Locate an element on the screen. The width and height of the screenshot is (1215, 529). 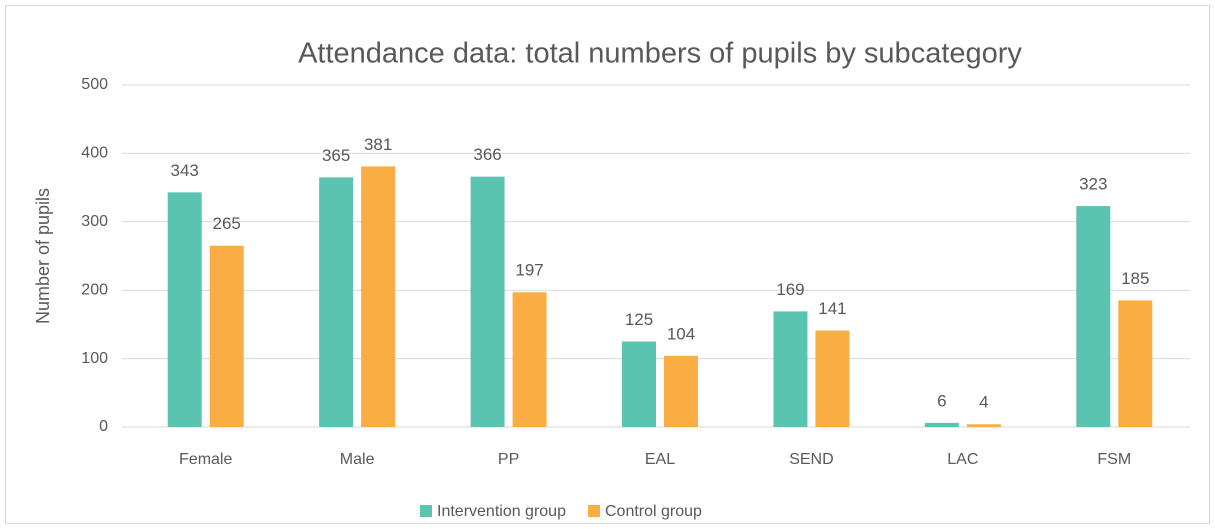
value-label: 365 is located at coordinates (336, 155).